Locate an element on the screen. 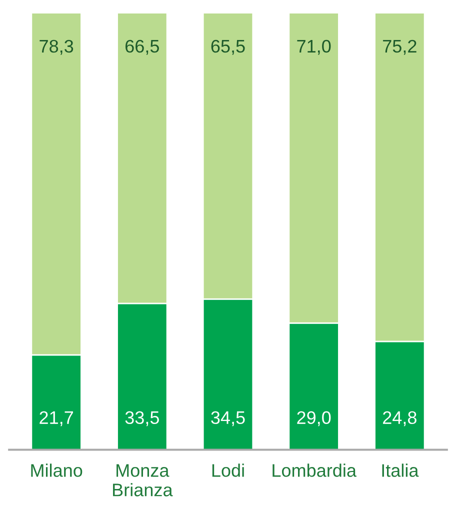  data-label: 75,2 is located at coordinates (399, 47).